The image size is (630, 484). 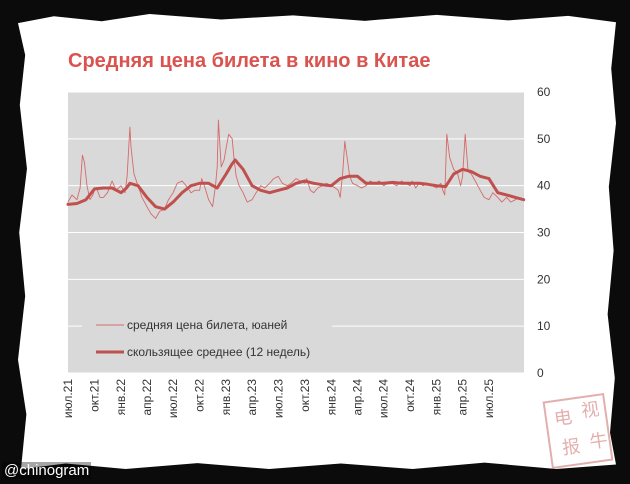 What do you see at coordinates (544, 139) in the screenshot?
I see `y-tick-label: 50` at bounding box center [544, 139].